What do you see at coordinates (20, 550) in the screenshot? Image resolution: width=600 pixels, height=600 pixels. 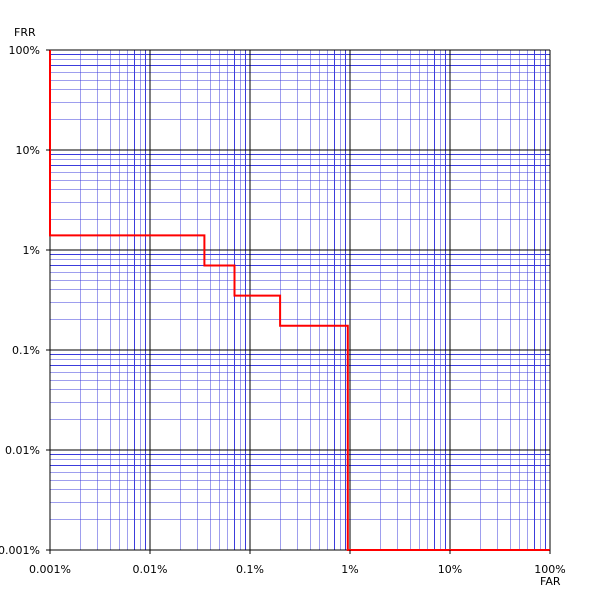 I see `y-tick-label: 0.001%` at bounding box center [20, 550].